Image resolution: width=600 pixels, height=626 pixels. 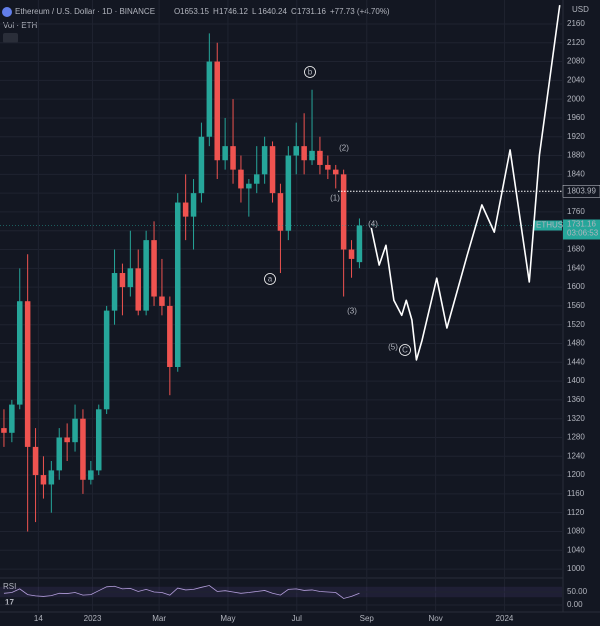 I want to click on ohlc-key: C, so click(x=294, y=11).